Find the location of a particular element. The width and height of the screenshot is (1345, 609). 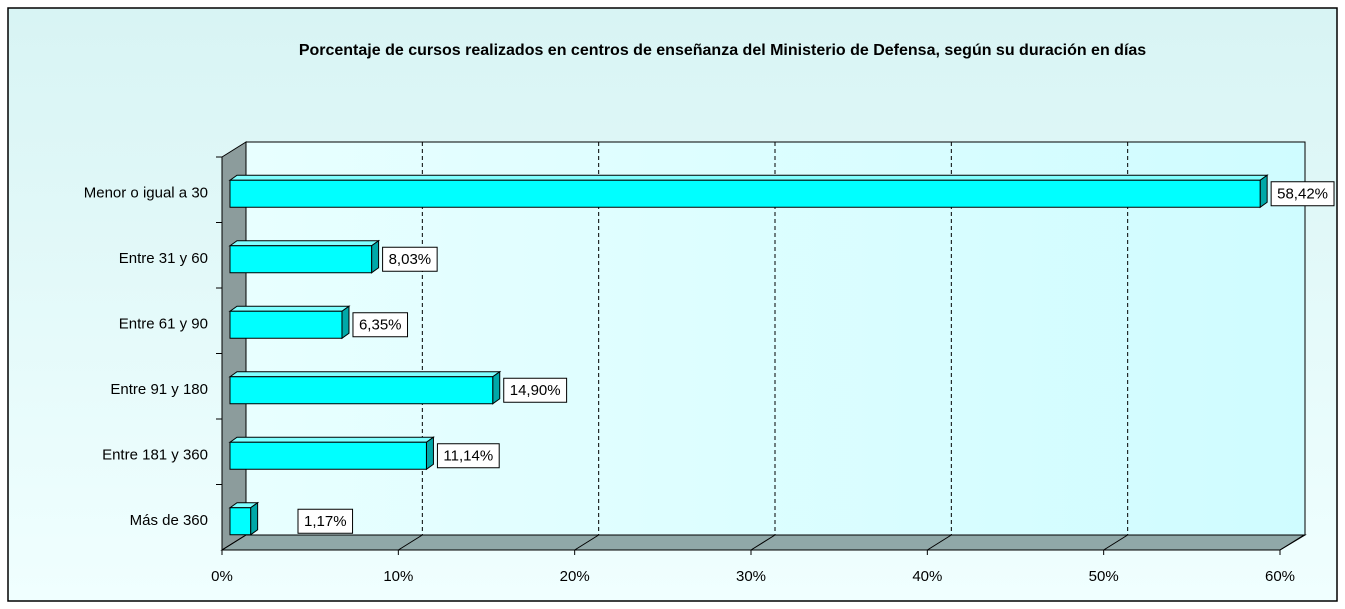

x-tick-label: 50% is located at coordinates (1104, 576).